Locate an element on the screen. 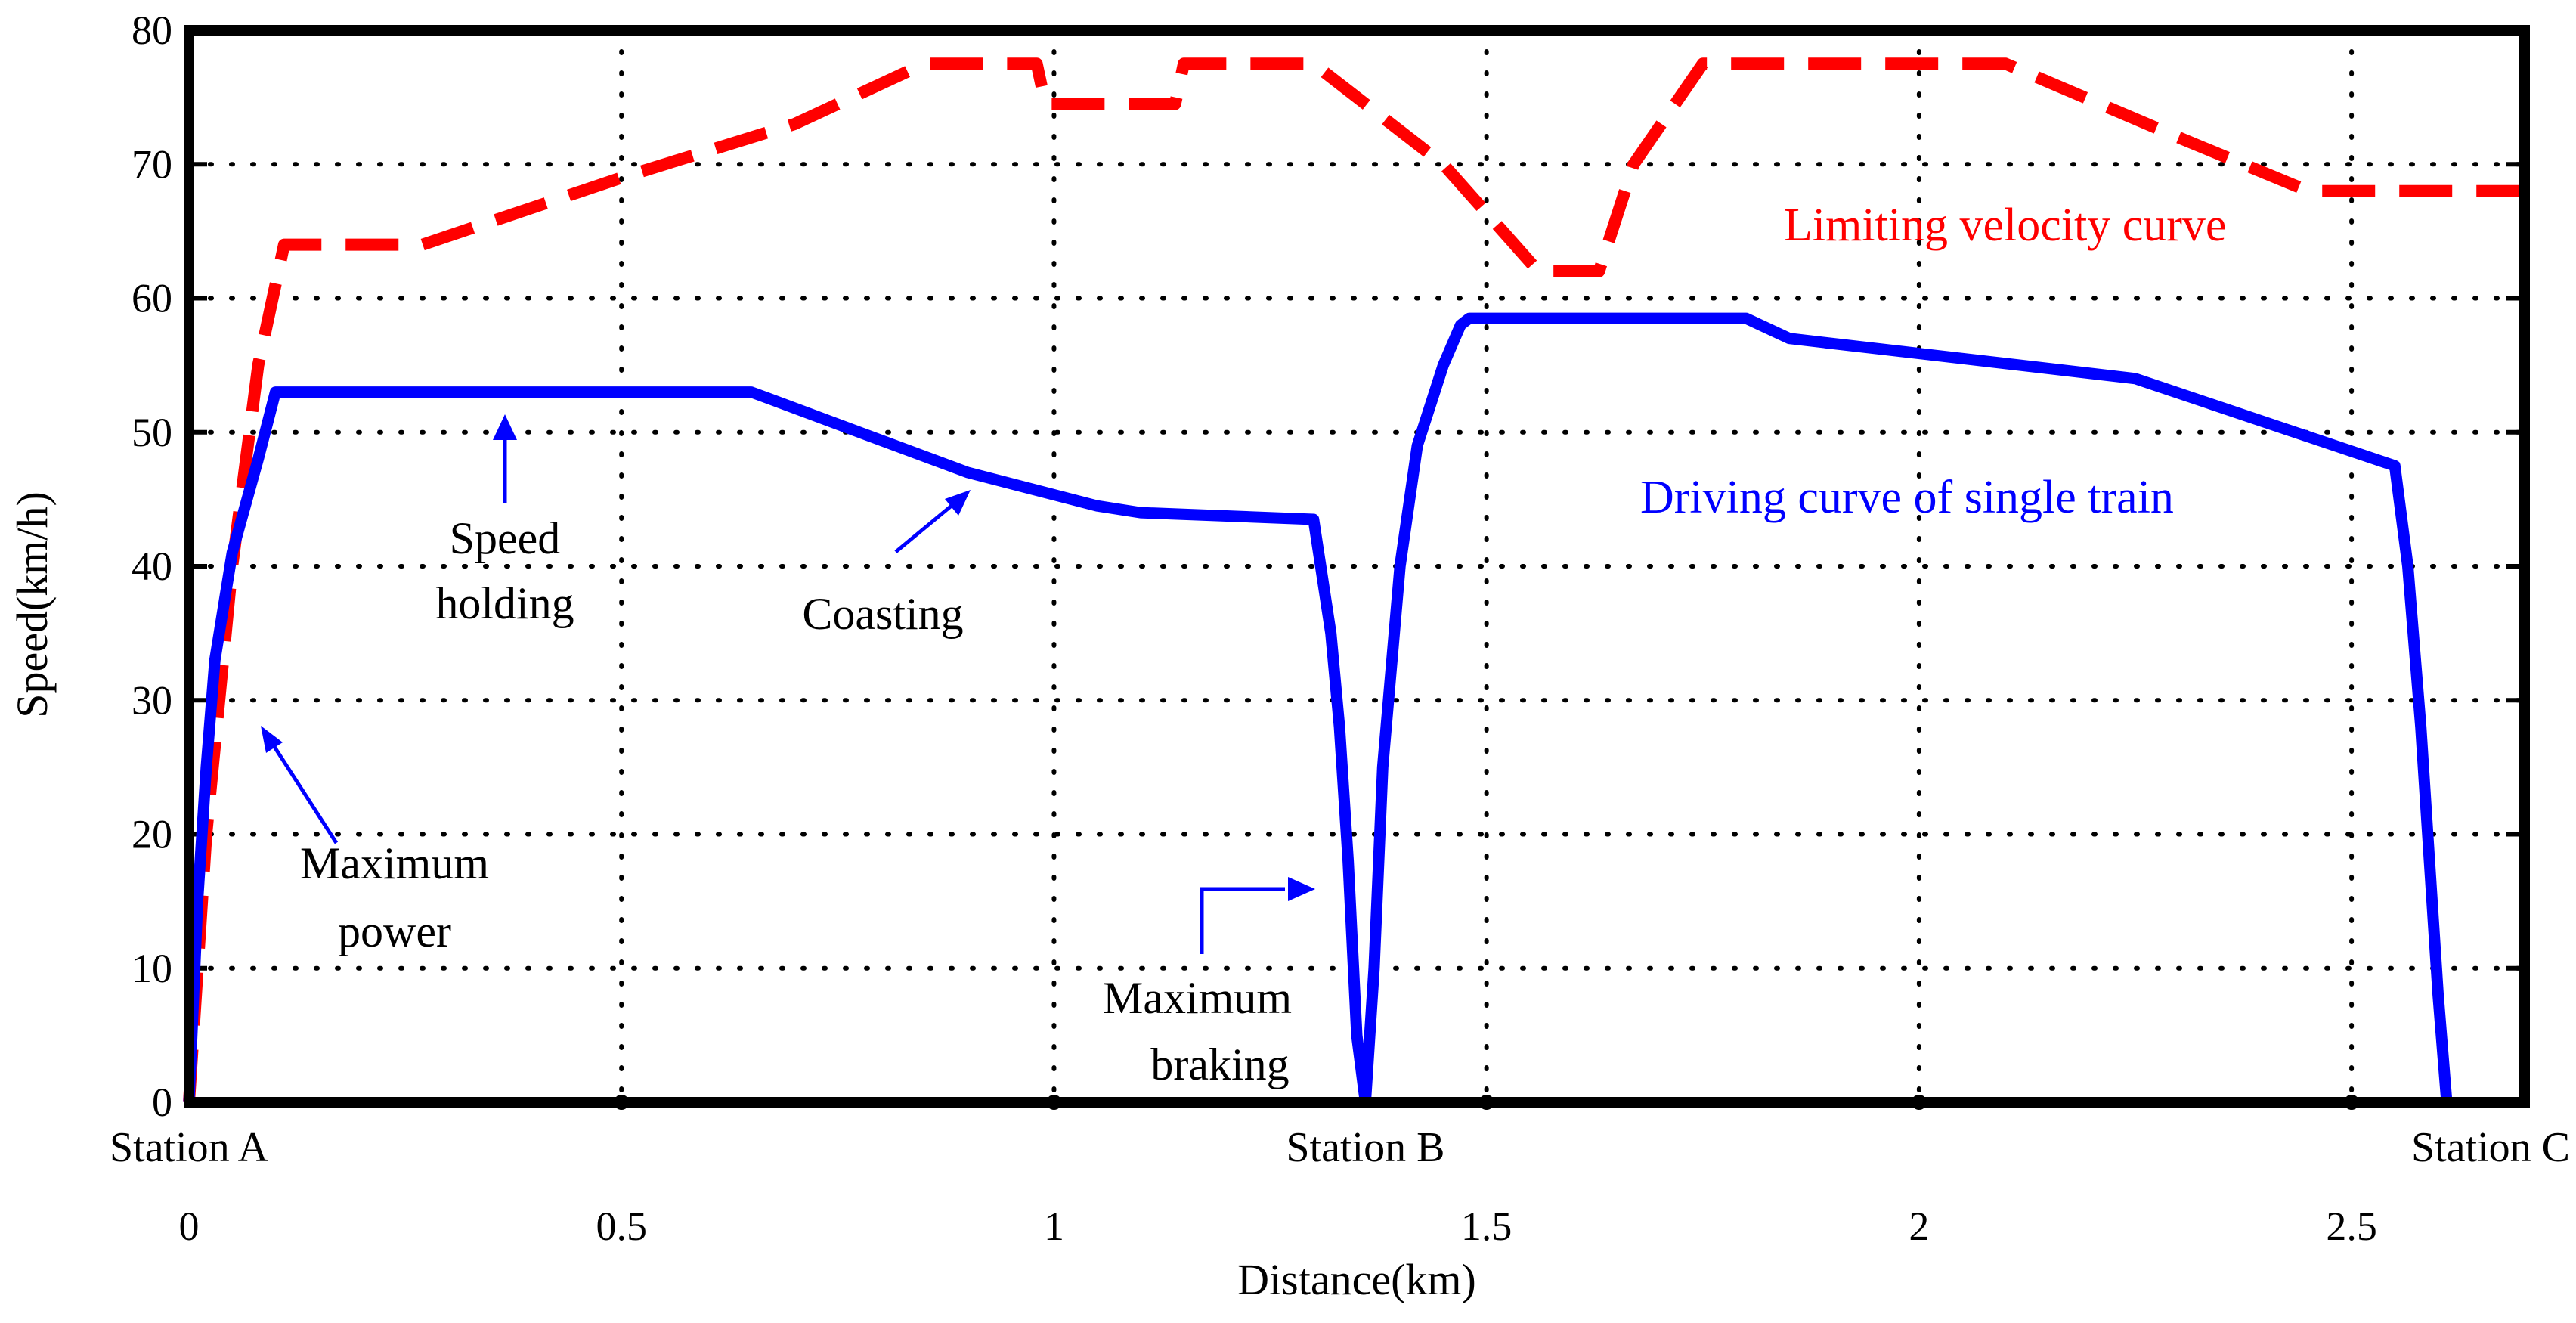  y-tick-label: 0 is located at coordinates (162, 1103).